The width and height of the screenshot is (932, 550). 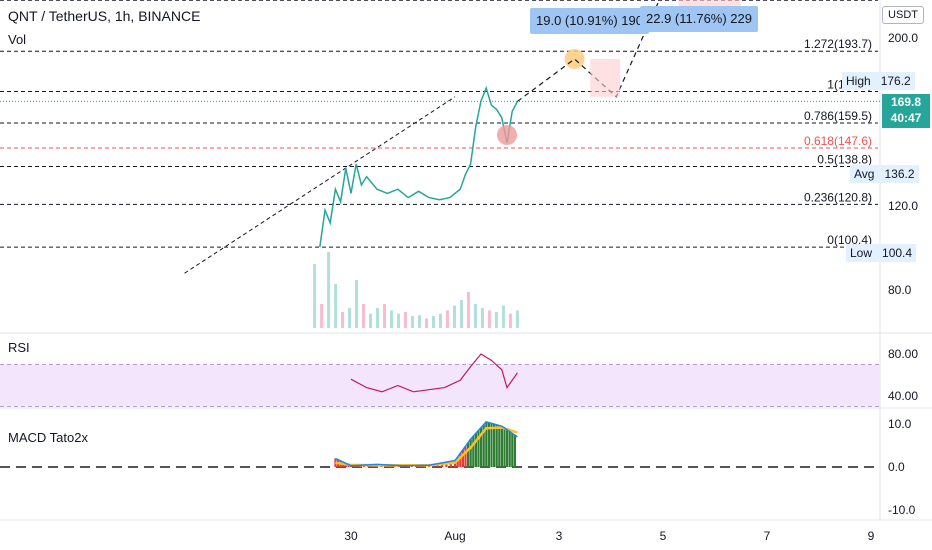 I want to click on avg-tag: Avg 136.2, so click(x=884, y=174).